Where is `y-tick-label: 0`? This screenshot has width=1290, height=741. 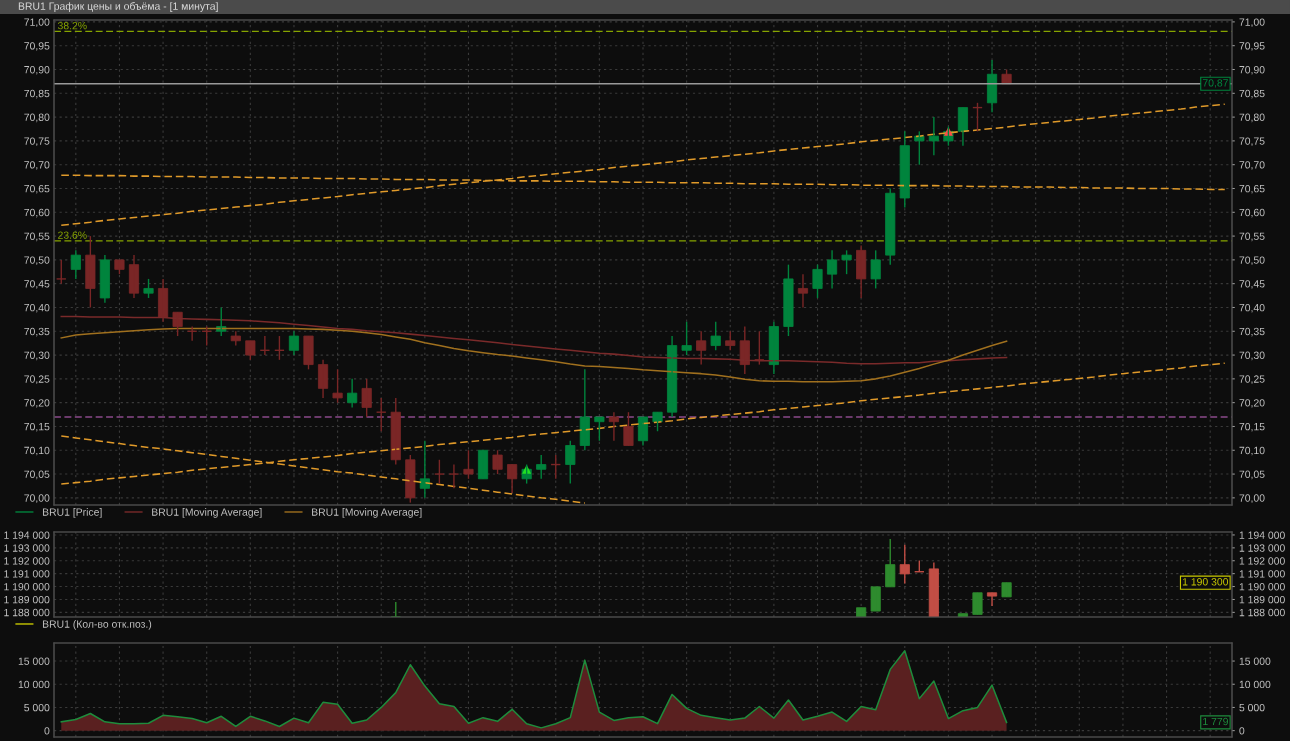 y-tick-label: 0 is located at coordinates (47, 731).